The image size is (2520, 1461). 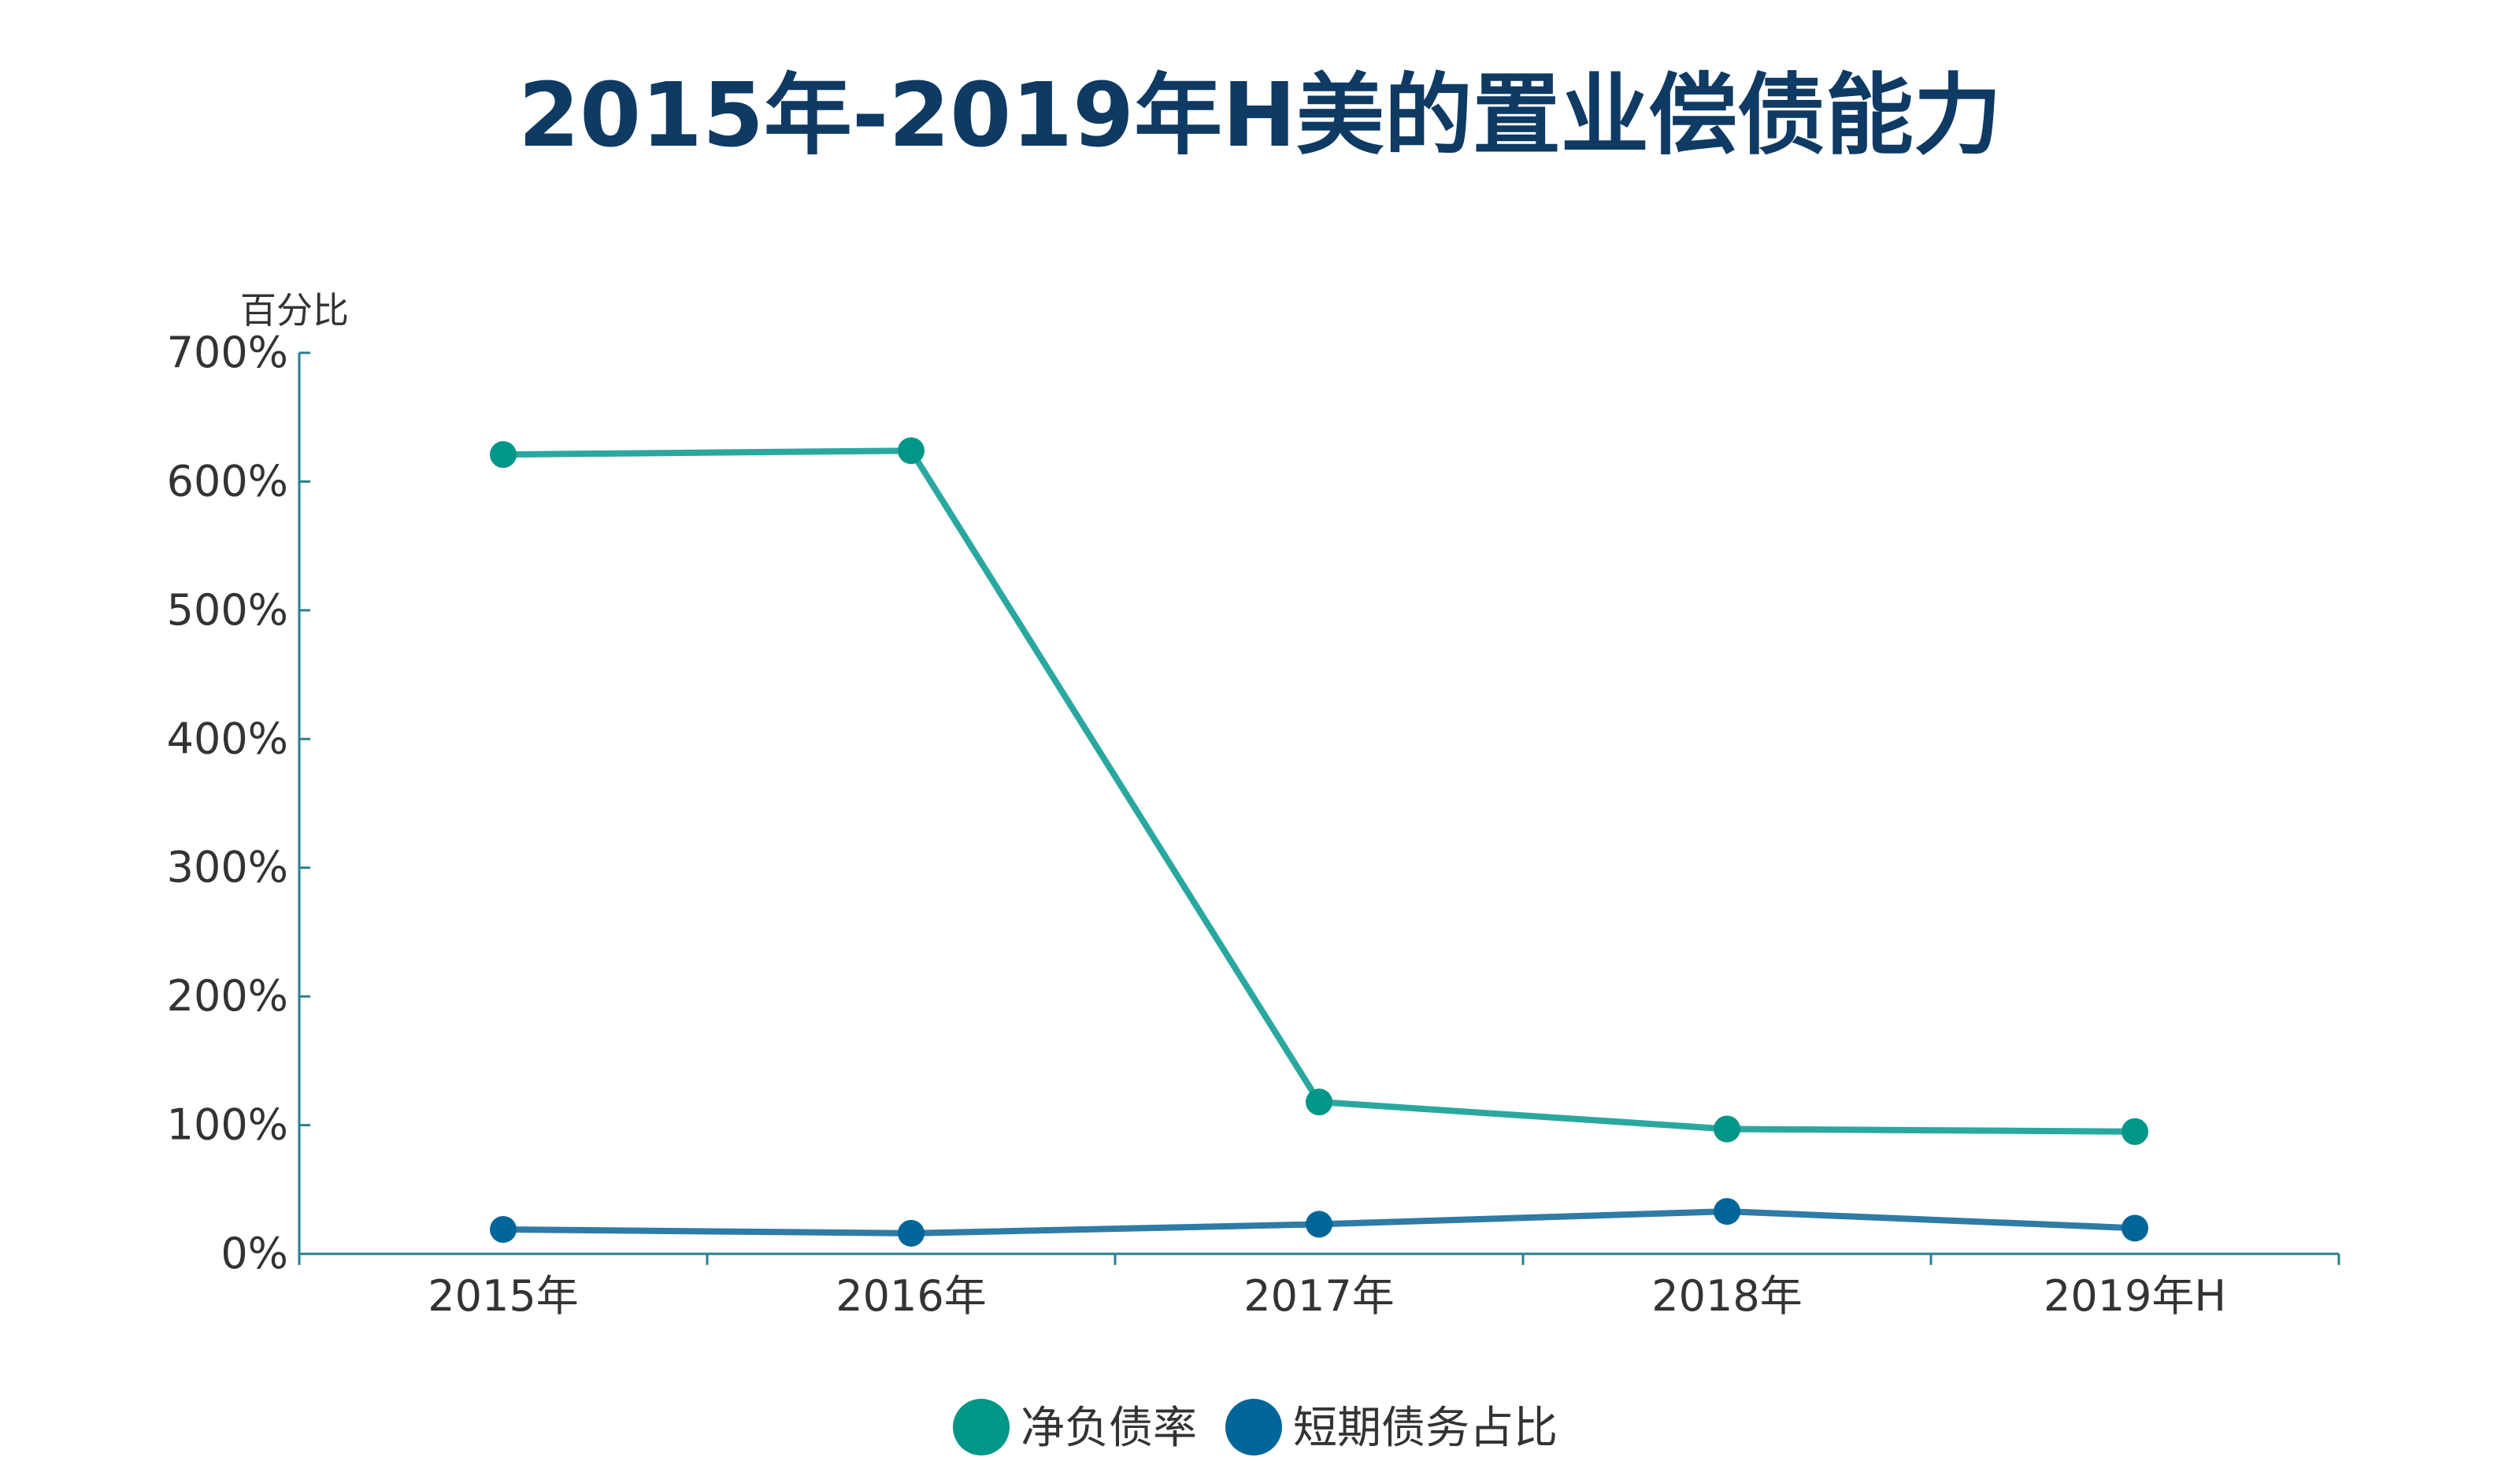 What do you see at coordinates (227, 352) in the screenshot?
I see `y-tick-label: 700%` at bounding box center [227, 352].